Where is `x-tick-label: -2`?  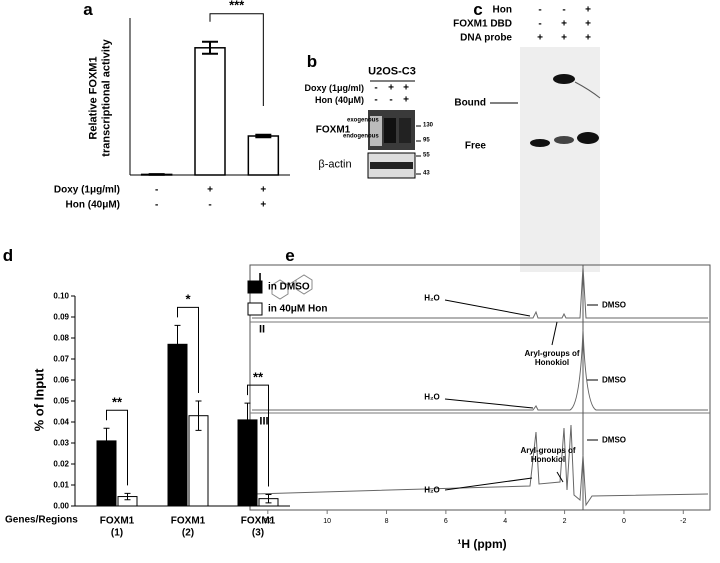 x-tick-label: -2 is located at coordinates (683, 521).